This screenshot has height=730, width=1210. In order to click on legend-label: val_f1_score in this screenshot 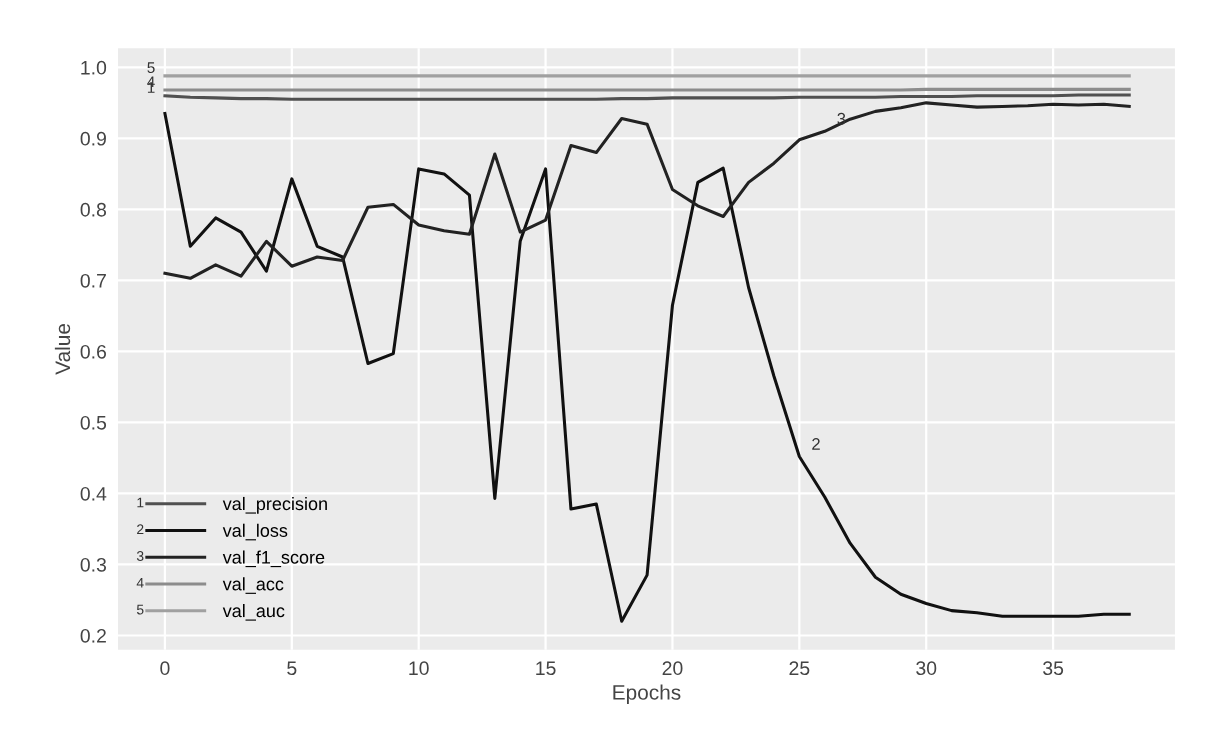, I will do `click(273, 559)`.